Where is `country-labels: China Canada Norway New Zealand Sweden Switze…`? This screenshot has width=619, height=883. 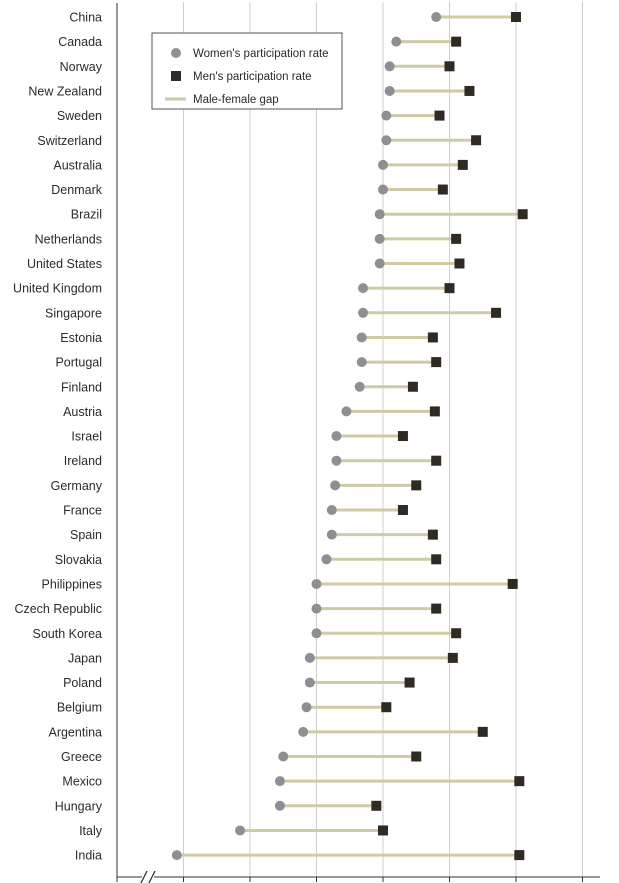
country-labels: China Canada Norway New Zealand Sweden Switze… is located at coordinates (58, 437).